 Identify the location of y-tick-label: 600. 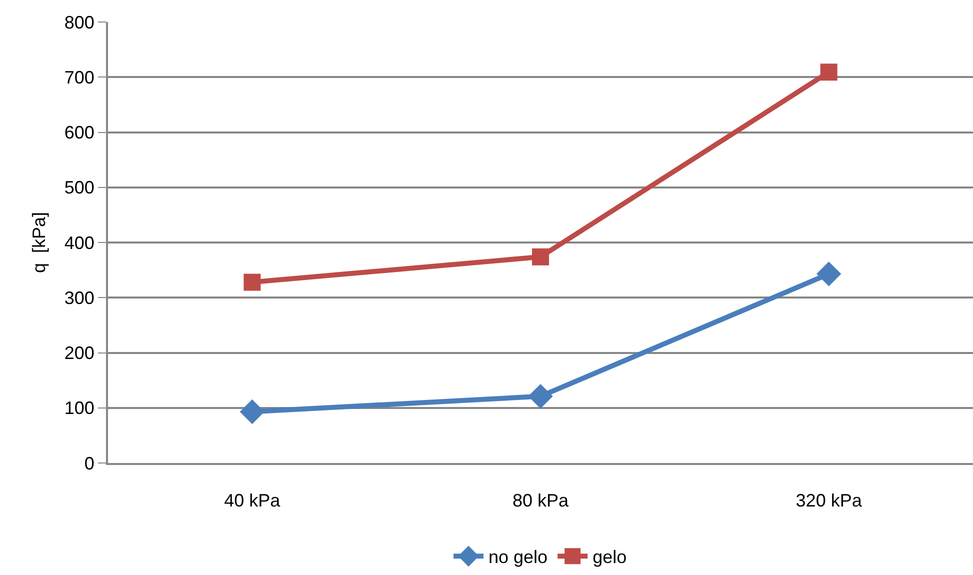
(79, 132).